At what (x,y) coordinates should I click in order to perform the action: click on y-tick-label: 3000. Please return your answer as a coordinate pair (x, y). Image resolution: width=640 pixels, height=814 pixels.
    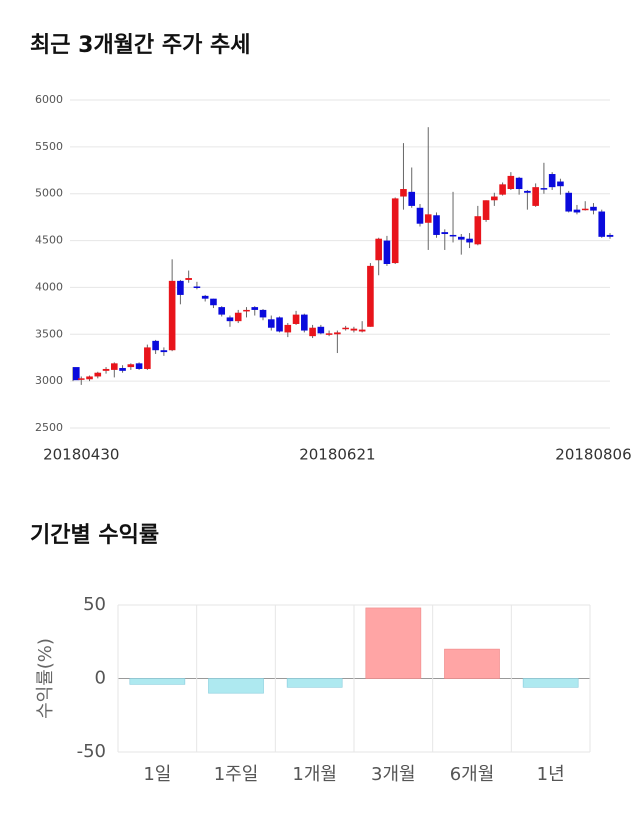
    Looking at the image, I should click on (49, 380).